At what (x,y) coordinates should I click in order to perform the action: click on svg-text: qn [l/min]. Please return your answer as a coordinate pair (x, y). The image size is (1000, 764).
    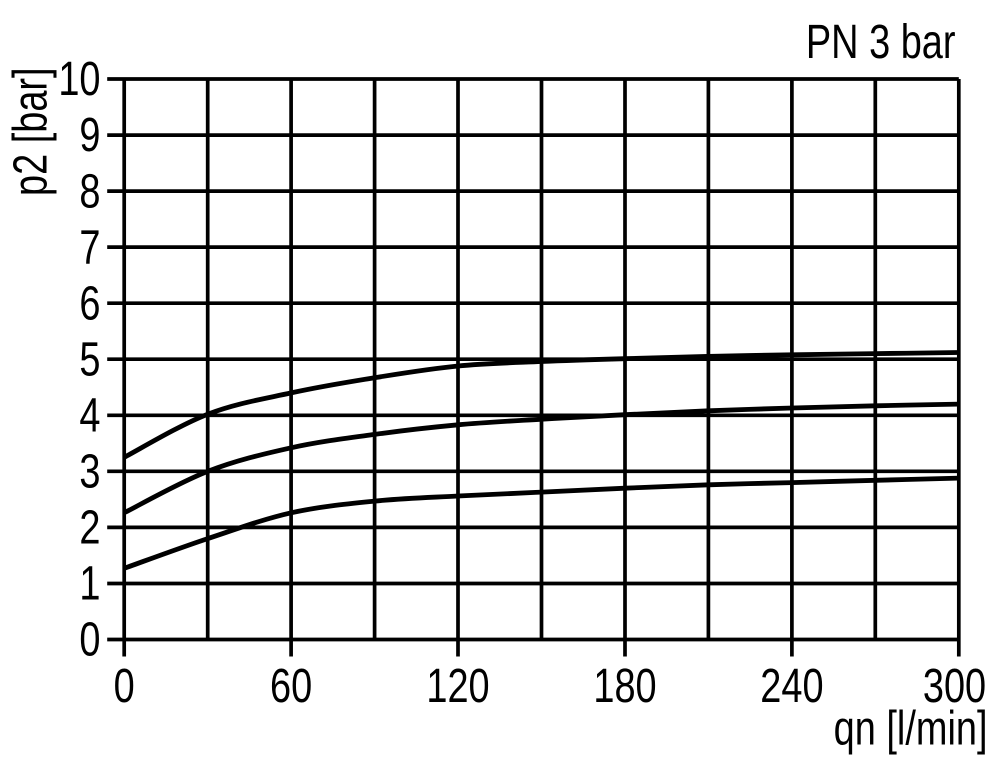
    Looking at the image, I should click on (911, 728).